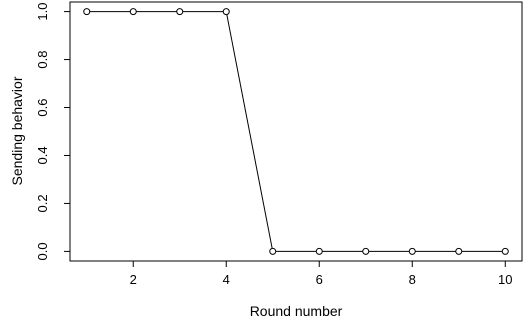  I want to click on x-tick-label: 4, so click(226, 279).